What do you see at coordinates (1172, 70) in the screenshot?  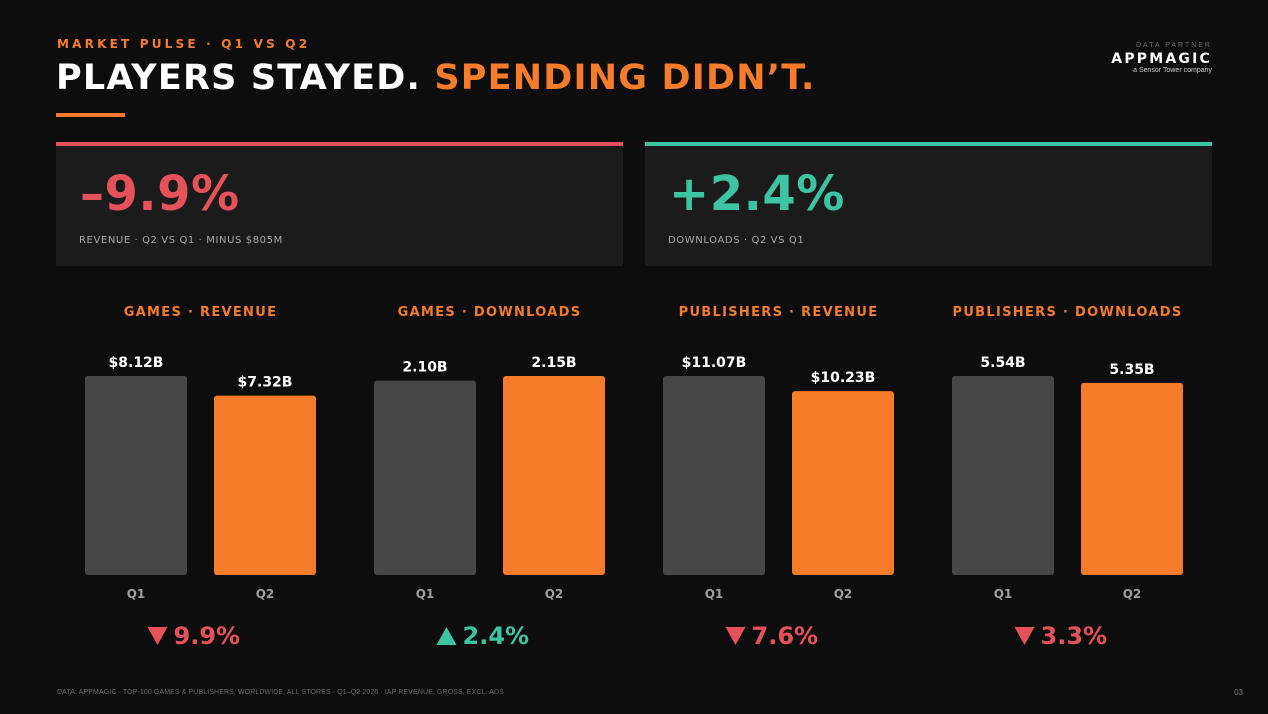 I see `partner-tagline: a Sensor Tower company` at bounding box center [1172, 70].